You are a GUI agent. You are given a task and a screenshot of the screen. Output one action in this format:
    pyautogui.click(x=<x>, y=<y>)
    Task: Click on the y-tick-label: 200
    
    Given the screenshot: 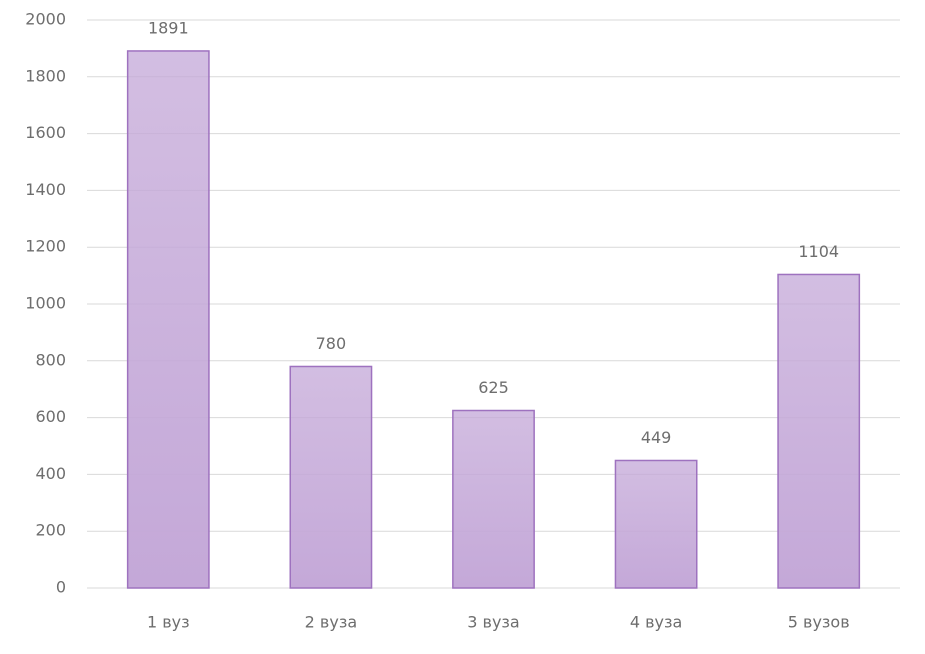 What is the action you would take?
    pyautogui.click(x=50, y=530)
    